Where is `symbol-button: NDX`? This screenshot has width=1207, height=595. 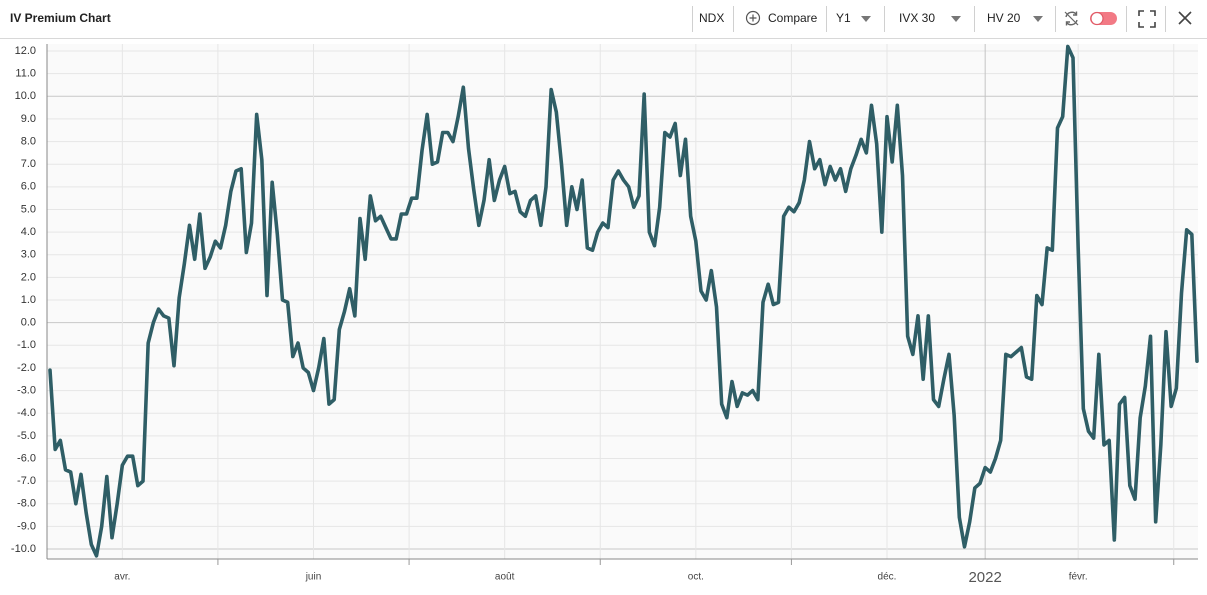 symbol-button: NDX is located at coordinates (712, 18).